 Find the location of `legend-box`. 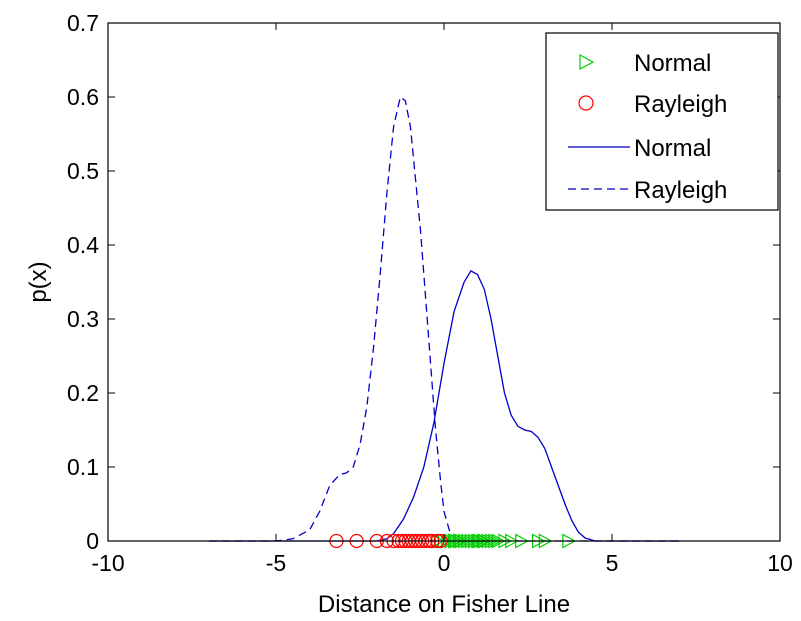

legend-box is located at coordinates (662, 121).